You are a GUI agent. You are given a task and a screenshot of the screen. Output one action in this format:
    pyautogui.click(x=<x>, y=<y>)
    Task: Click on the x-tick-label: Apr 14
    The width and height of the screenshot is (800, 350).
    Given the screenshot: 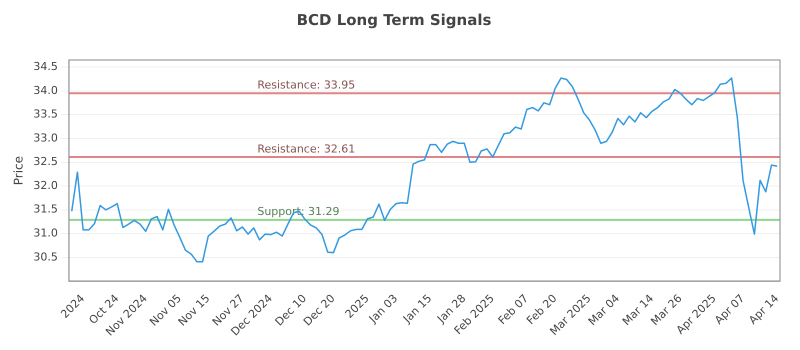 What is the action you would take?
    pyautogui.click(x=764, y=309)
    